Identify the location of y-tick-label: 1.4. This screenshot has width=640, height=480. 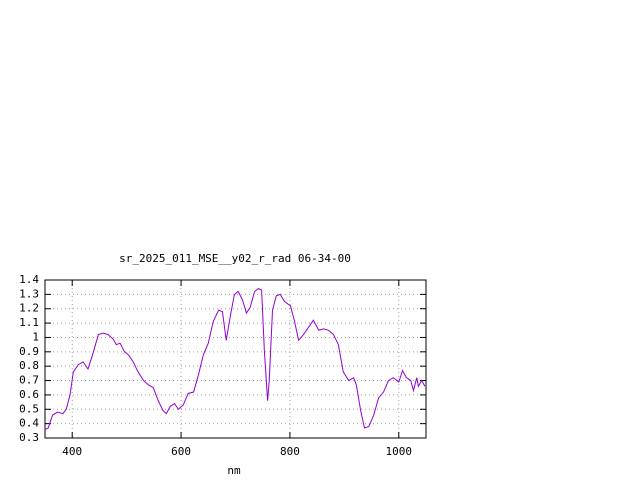
(29, 279).